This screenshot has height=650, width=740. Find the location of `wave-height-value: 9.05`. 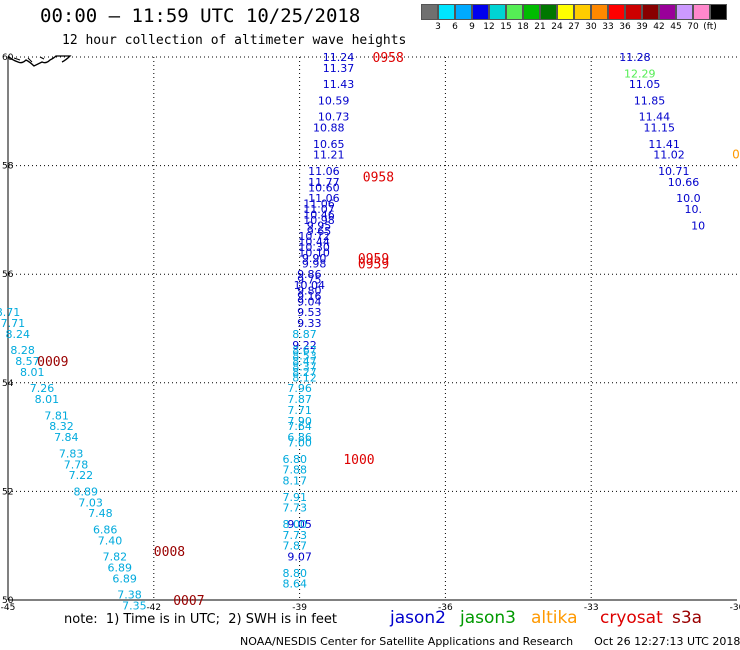

wave-height-value: 9.05 is located at coordinates (299, 524).